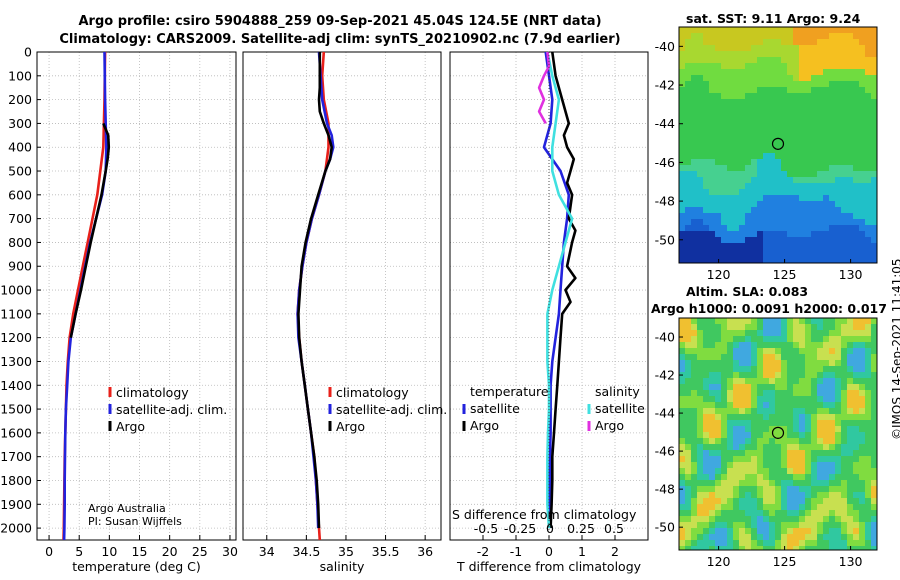 The height and width of the screenshot is (580, 900). Describe the element at coordinates (16, 480) in the screenshot. I see `depth-tick-label: 1800` at that location.